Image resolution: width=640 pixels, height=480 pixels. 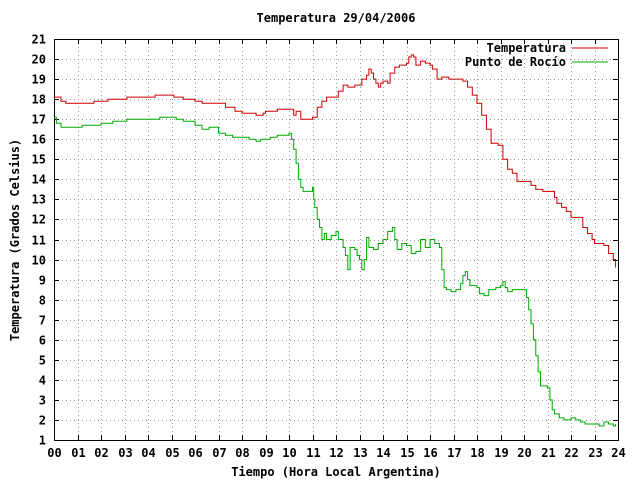 What do you see at coordinates (289, 453) in the screenshot?
I see `x-tick-label: 10` at bounding box center [289, 453].